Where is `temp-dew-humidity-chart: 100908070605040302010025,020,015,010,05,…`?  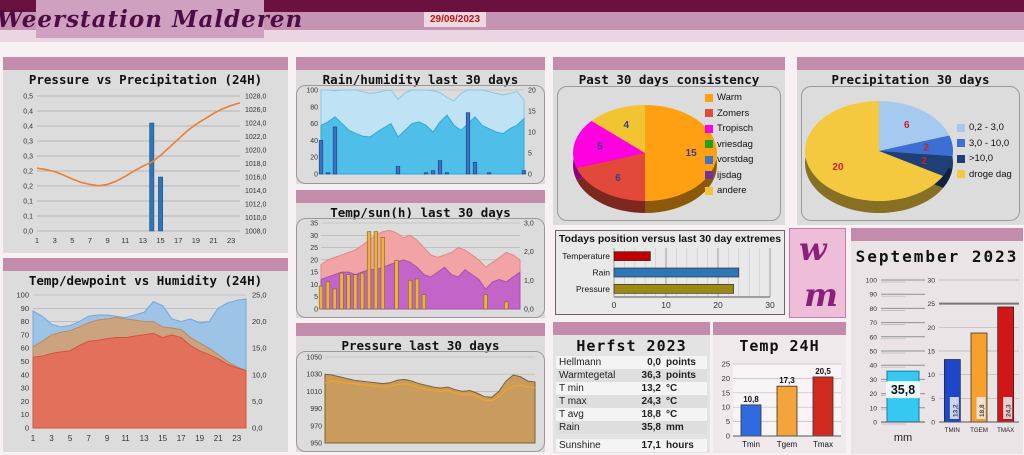
temp-dew-humidity-chart: 100908070605040302010025,020,015,010,05,… is located at coordinates (141, 367).